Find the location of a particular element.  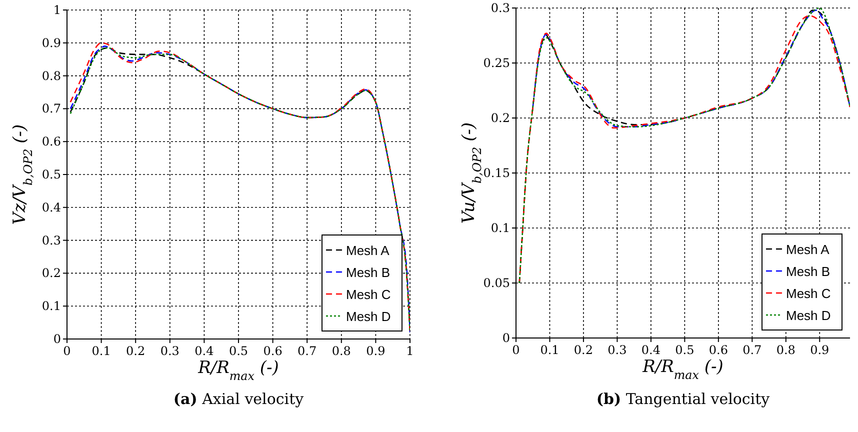

text: (a) Axial velocity is located at coordinates (238, 399).